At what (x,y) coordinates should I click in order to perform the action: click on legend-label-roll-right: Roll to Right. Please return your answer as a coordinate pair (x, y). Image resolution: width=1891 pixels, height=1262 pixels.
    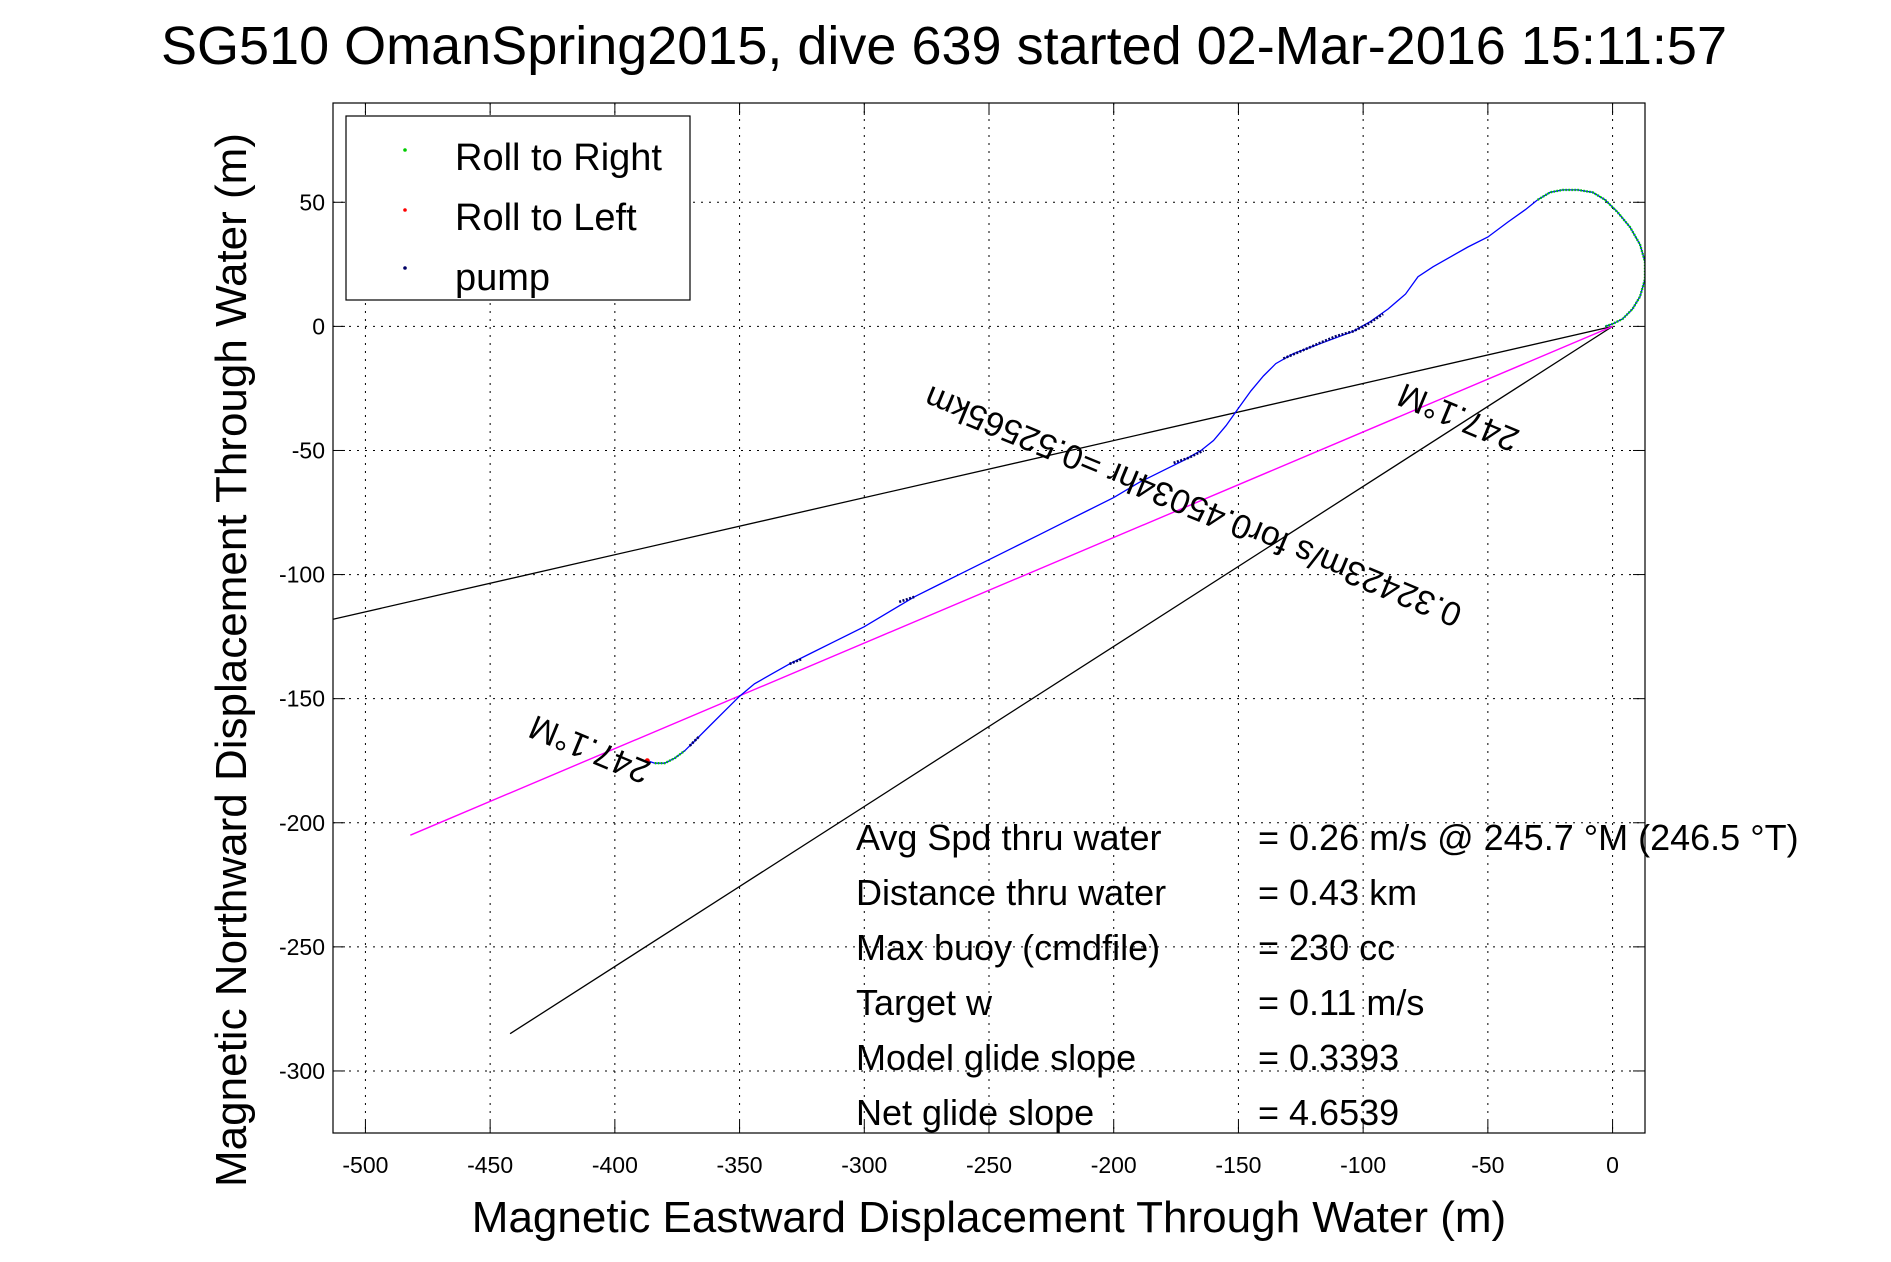
    Looking at the image, I should click on (558, 158).